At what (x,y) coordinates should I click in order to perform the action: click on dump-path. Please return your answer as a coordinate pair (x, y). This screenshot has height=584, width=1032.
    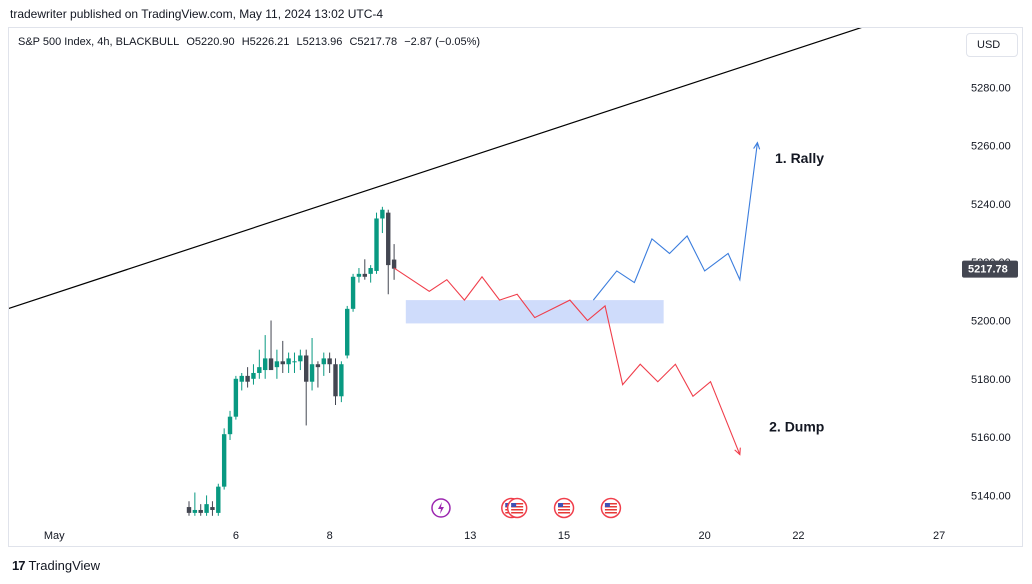
    Looking at the image, I should click on (567, 361).